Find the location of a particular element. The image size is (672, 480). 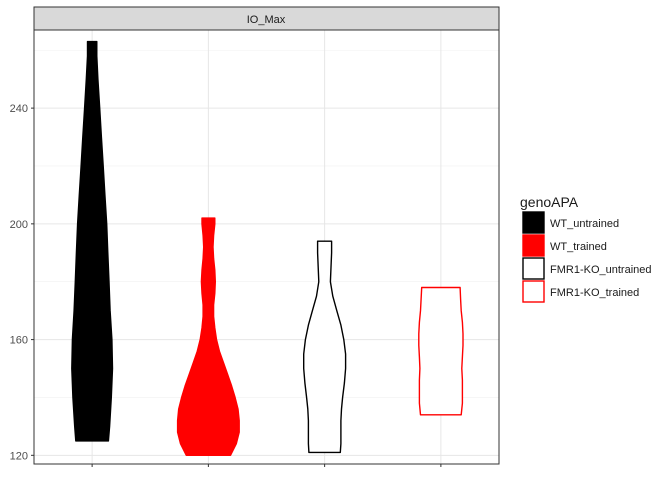

y-tick-label: 160 is located at coordinates (19, 341).